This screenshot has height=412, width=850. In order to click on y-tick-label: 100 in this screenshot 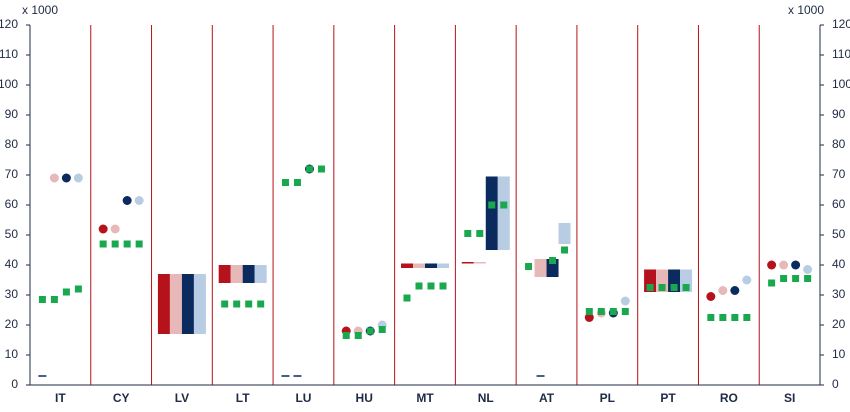, I will do `click(9, 84)`.